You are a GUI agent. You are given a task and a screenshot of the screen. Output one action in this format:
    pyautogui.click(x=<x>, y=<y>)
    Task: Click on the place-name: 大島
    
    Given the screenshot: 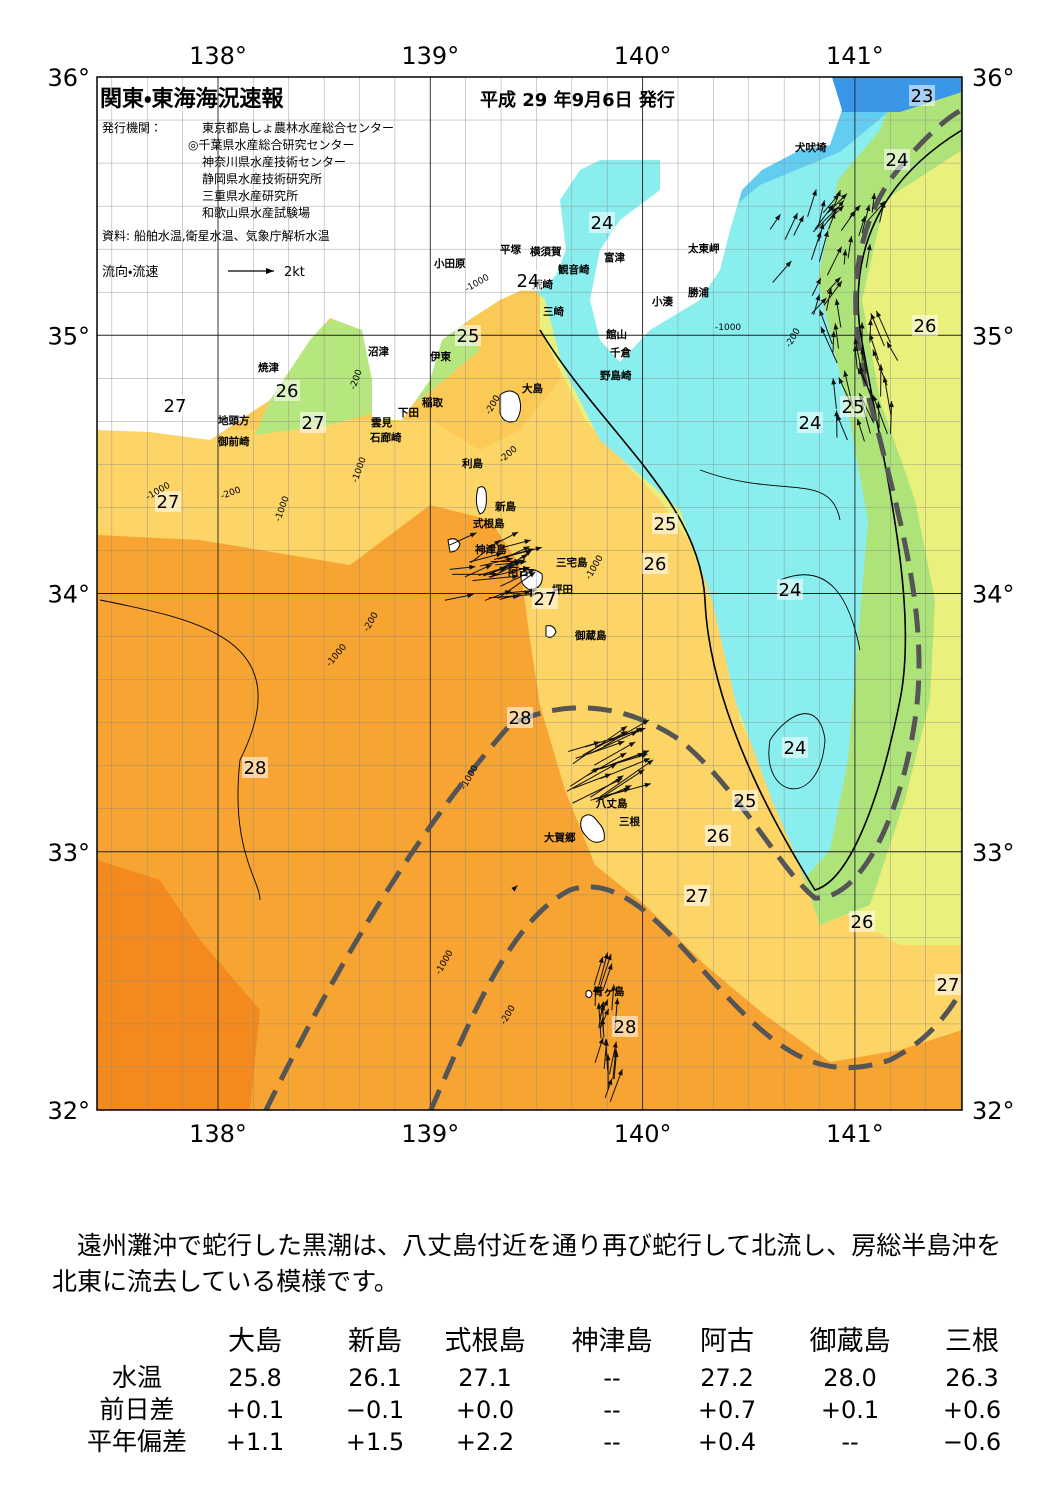 What is the action you would take?
    pyautogui.click(x=532, y=388)
    